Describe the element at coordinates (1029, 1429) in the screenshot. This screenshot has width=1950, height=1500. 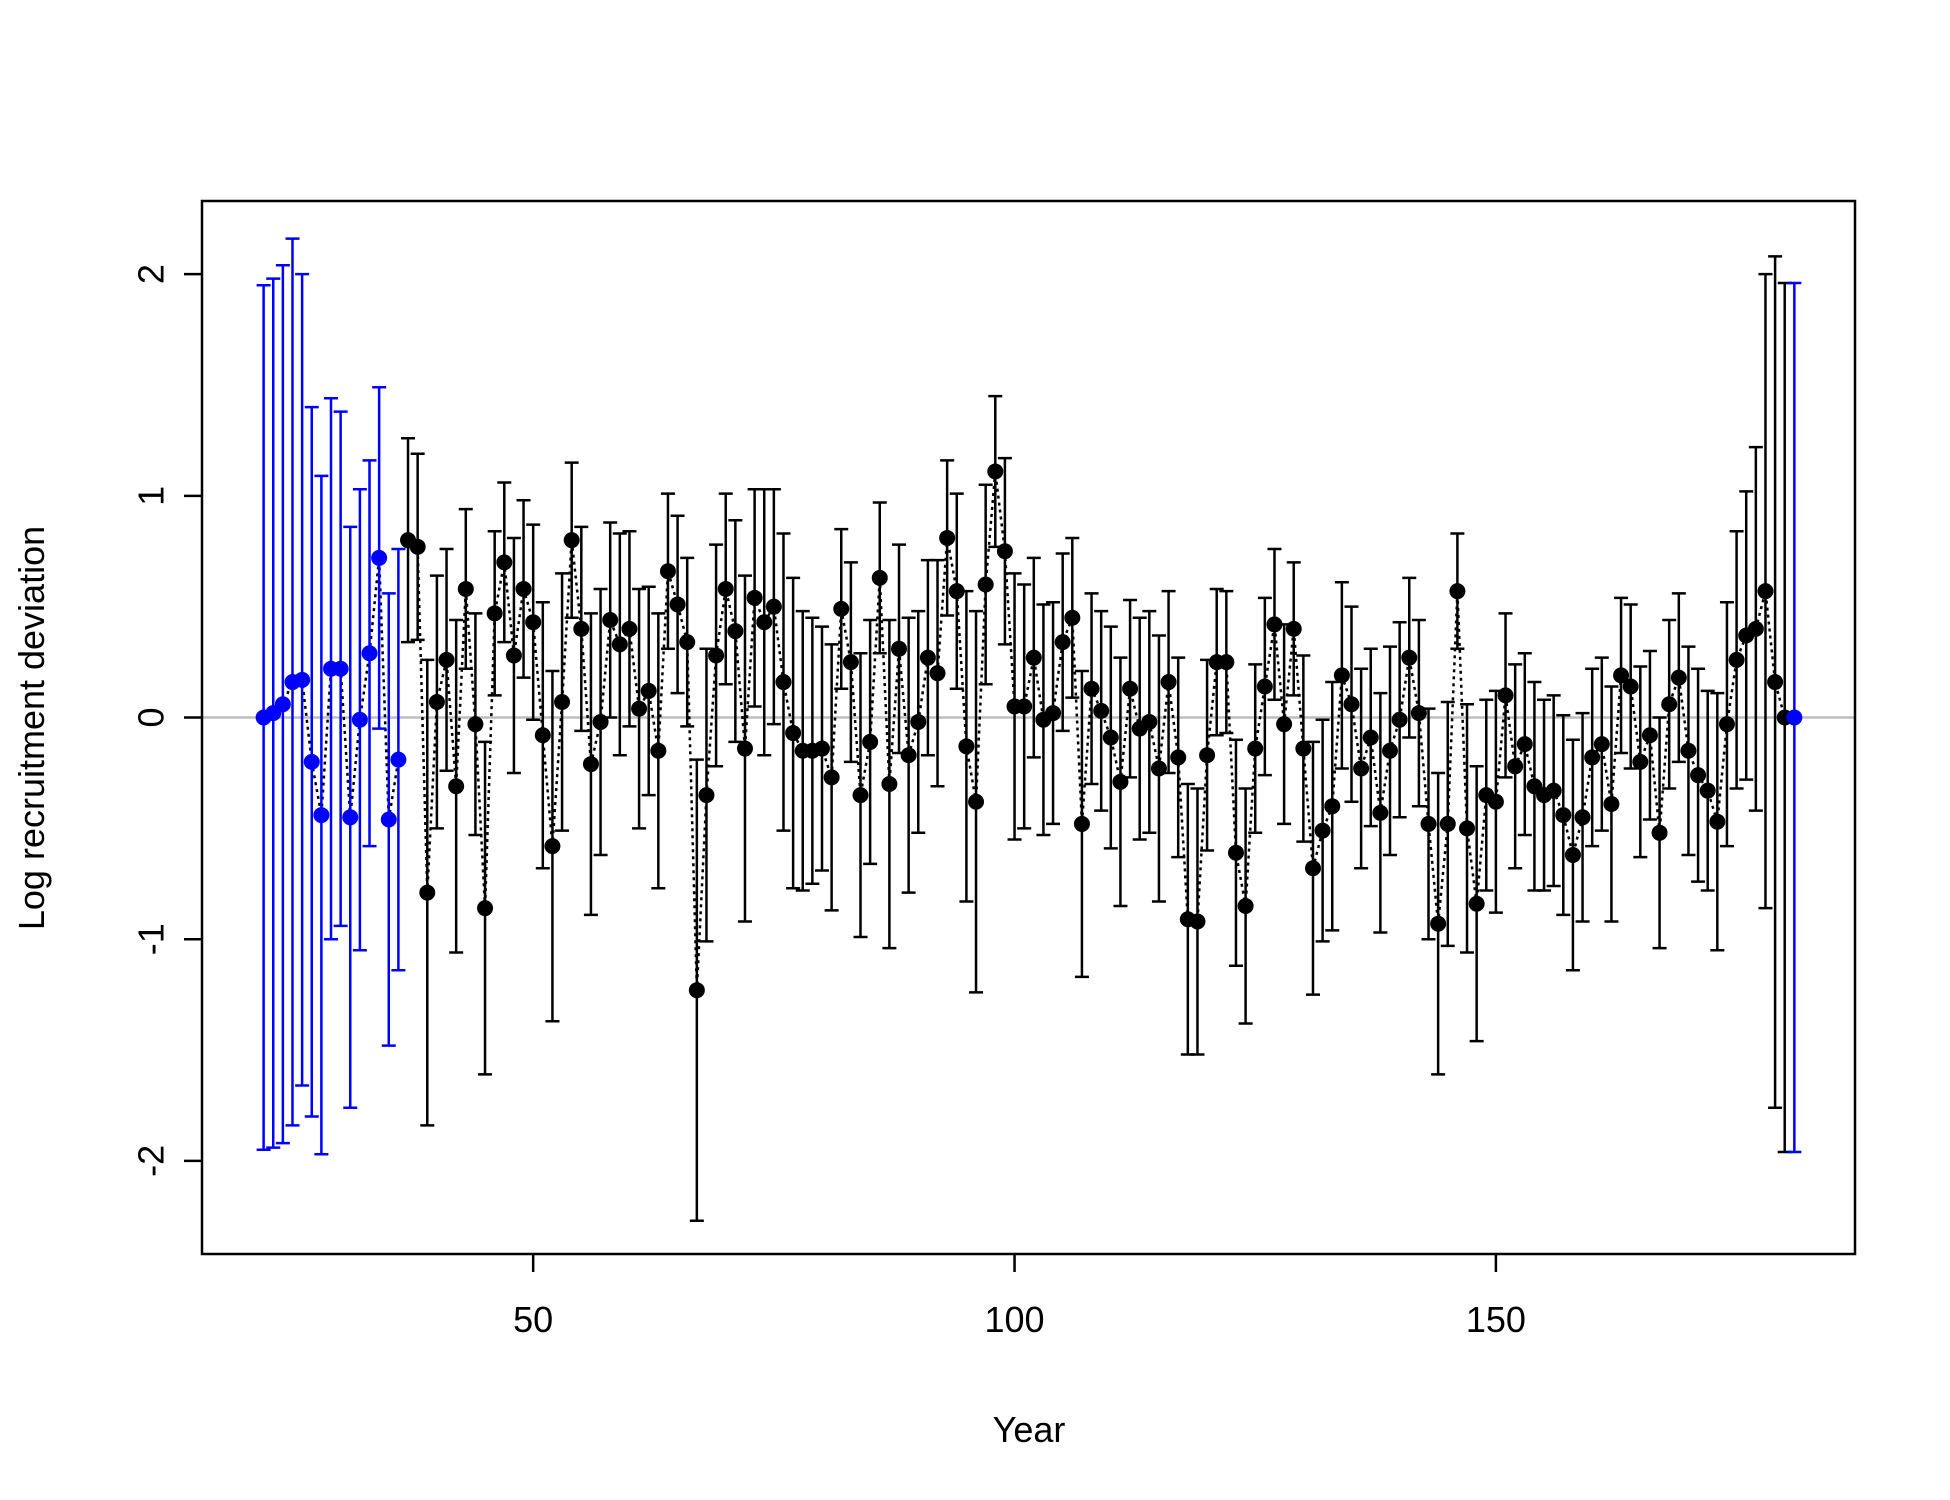
I see `x-axis-label: Year` at that location.